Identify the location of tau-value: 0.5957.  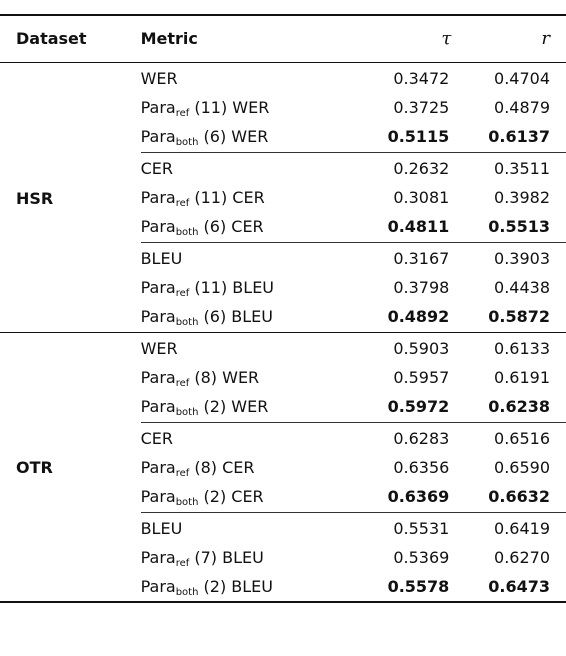
(421, 377).